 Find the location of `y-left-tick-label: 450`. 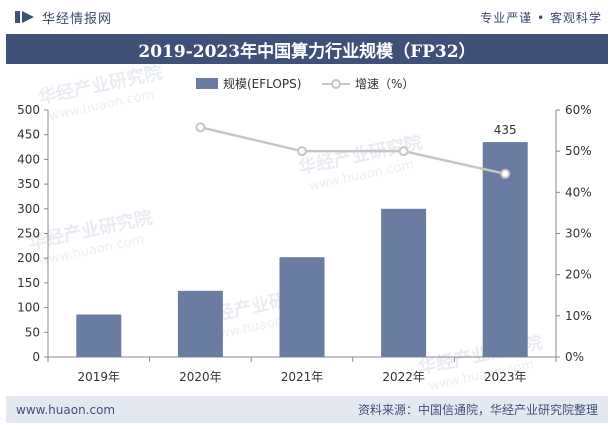

y-left-tick-label: 450 is located at coordinates (28, 135).